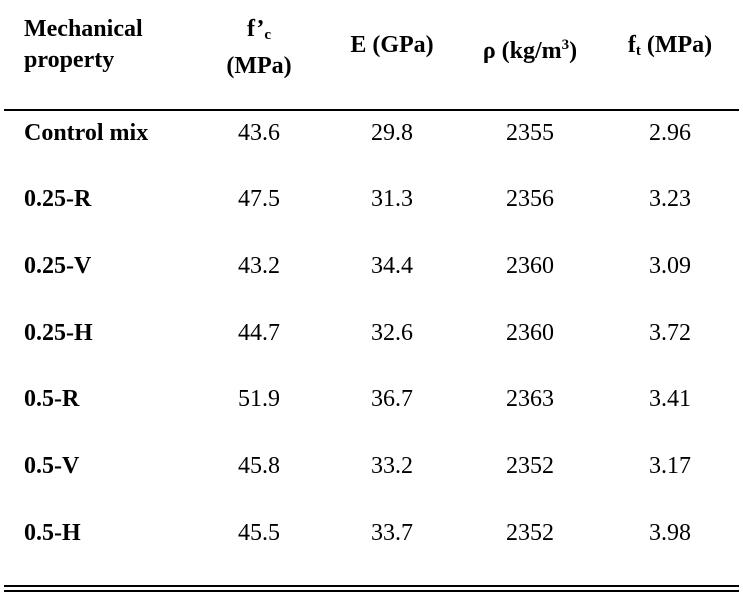 The image size is (743, 597). What do you see at coordinates (638, 51) in the screenshot?
I see `ft-subscript: t` at bounding box center [638, 51].